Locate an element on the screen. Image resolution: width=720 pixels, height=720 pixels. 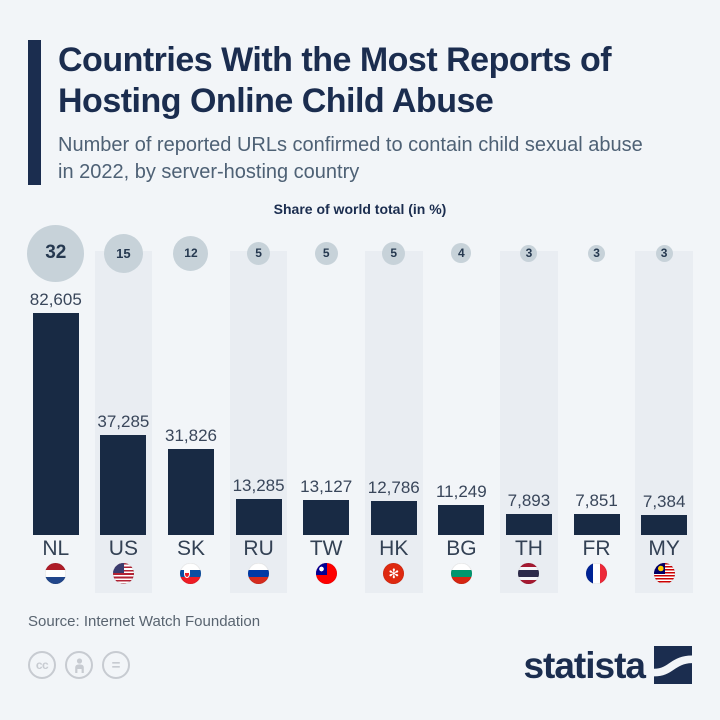
column-content: 5 12,786 HK is located at coordinates (394, 407).